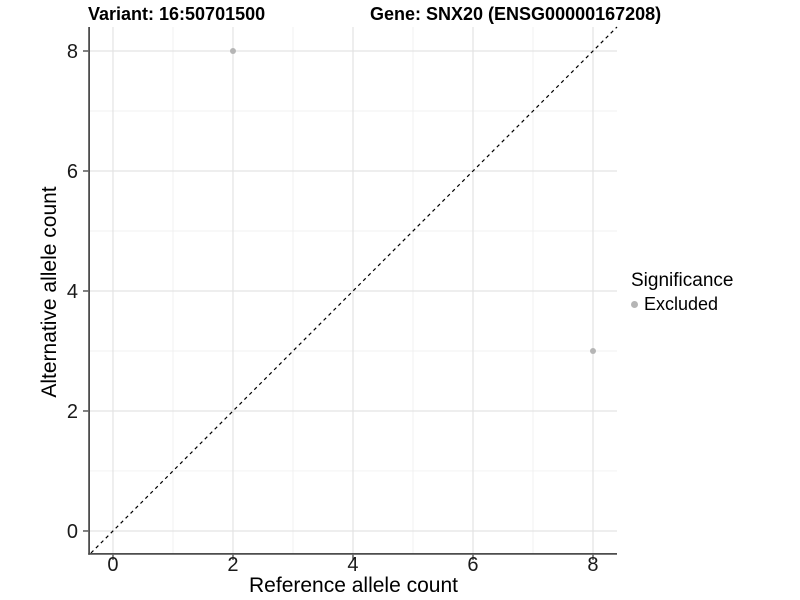 This screenshot has height=600, width=800. Describe the element at coordinates (682, 280) in the screenshot. I see `legend-title: Significance` at that location.